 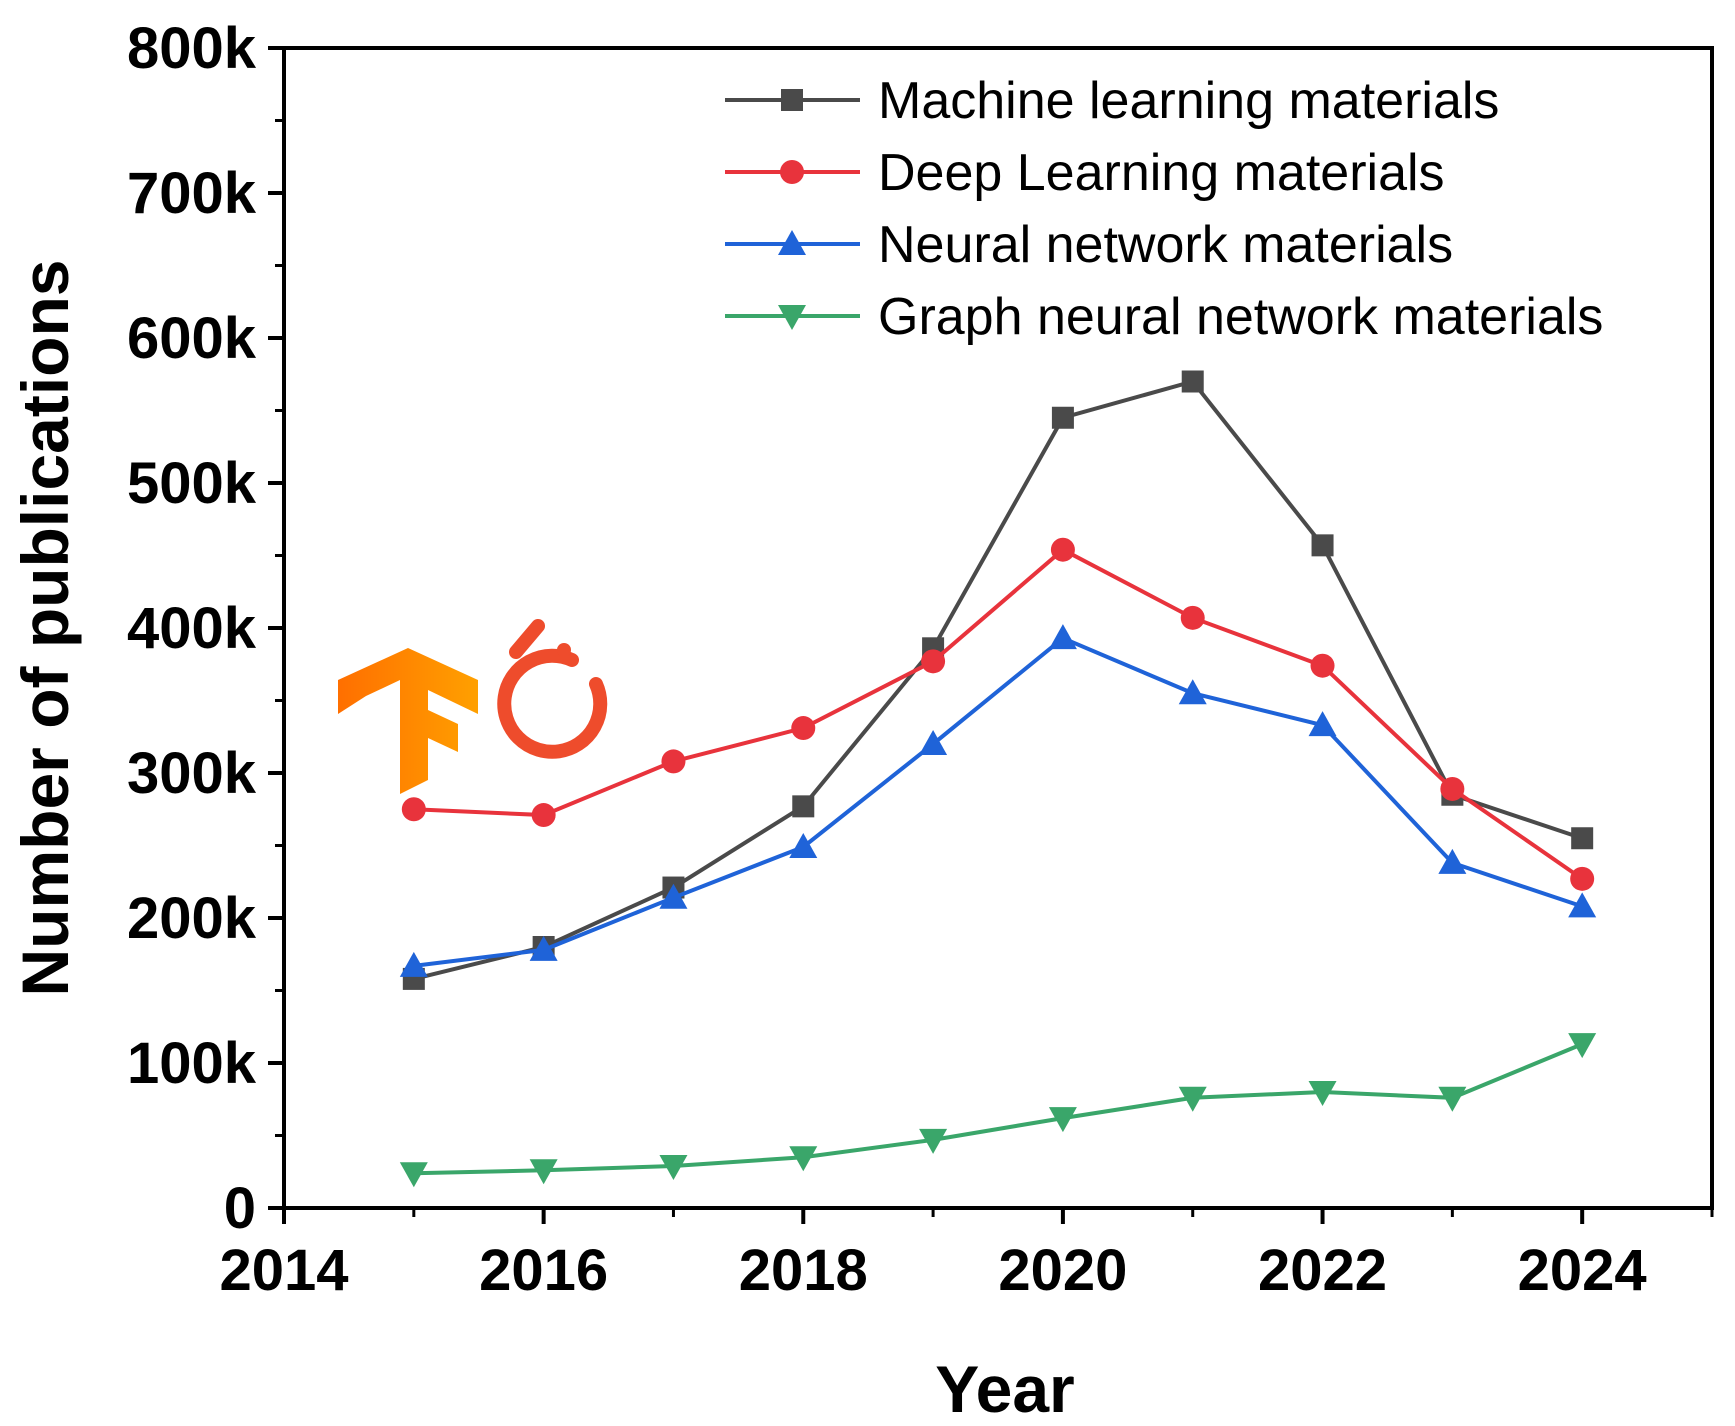 What do you see at coordinates (803, 1270) in the screenshot?
I see `x-tick-label: 2018` at bounding box center [803, 1270].